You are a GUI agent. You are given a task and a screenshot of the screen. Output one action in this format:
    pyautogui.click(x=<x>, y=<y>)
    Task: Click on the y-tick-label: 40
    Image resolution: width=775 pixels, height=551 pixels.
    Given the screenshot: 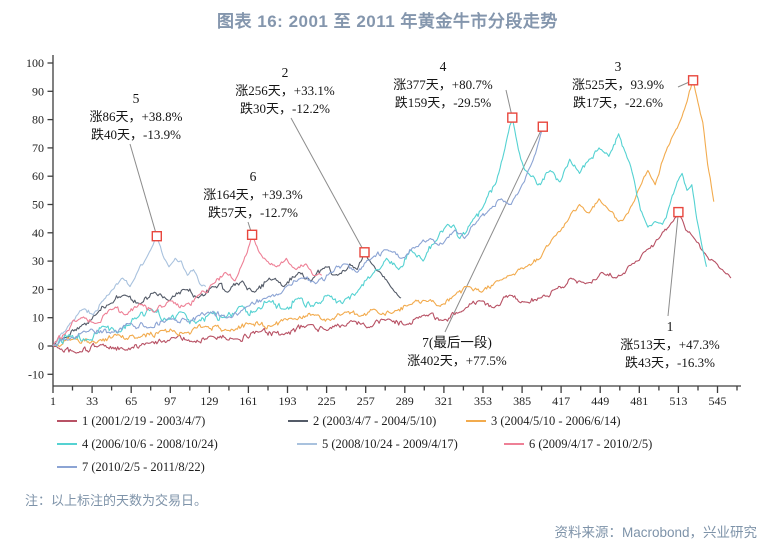 What is the action you would take?
    pyautogui.click(x=38, y=233)
    